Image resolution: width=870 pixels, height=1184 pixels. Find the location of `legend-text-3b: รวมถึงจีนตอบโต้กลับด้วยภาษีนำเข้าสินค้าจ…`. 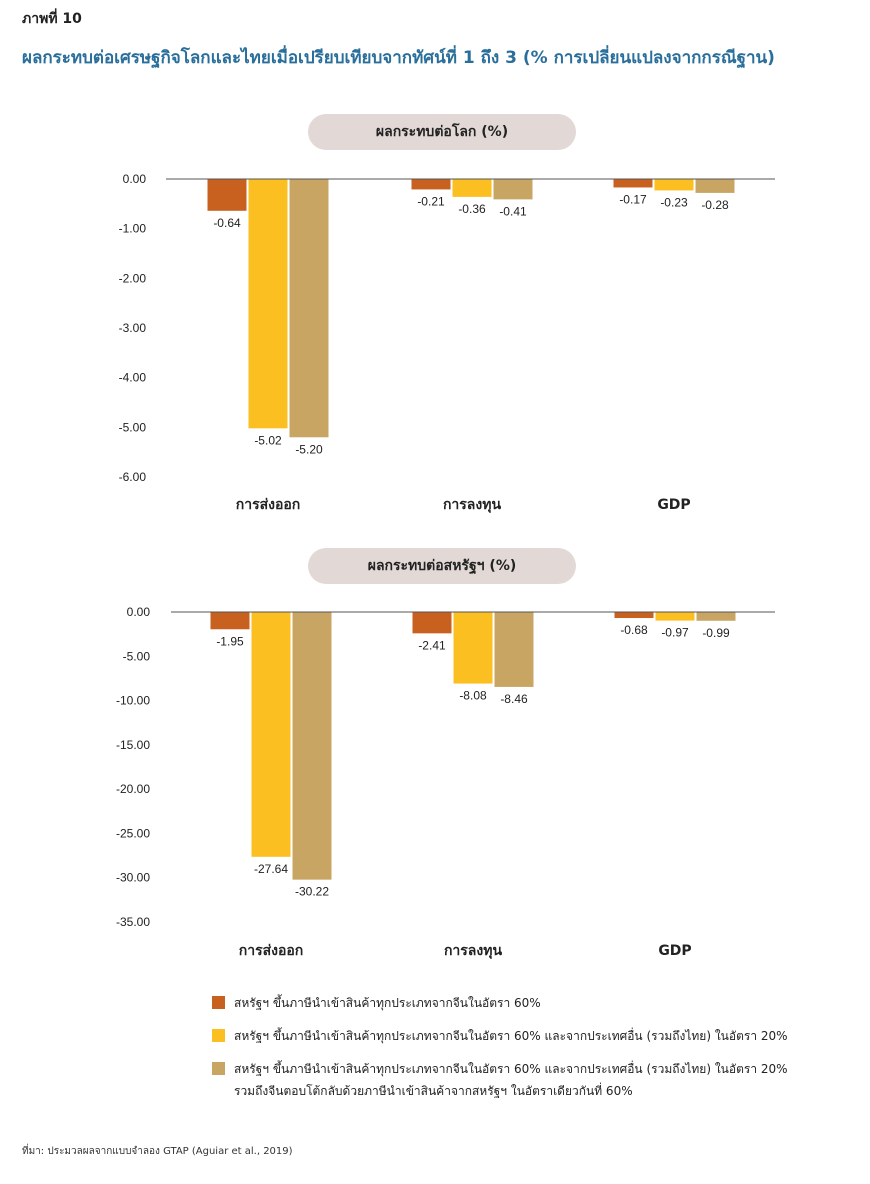

legend-text-3b: รวมถึงจีนตอบโต้กลับด้วยภาษีนำเข้าสินค้าจ… is located at coordinates (433, 1091).